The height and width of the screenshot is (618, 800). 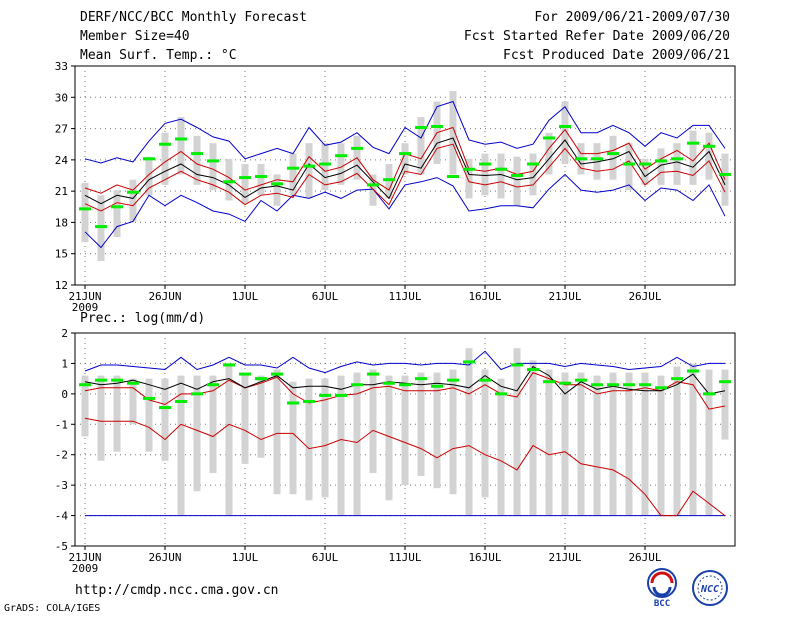 I want to click on prec-y-tick-label: -5, so click(x=61, y=546).